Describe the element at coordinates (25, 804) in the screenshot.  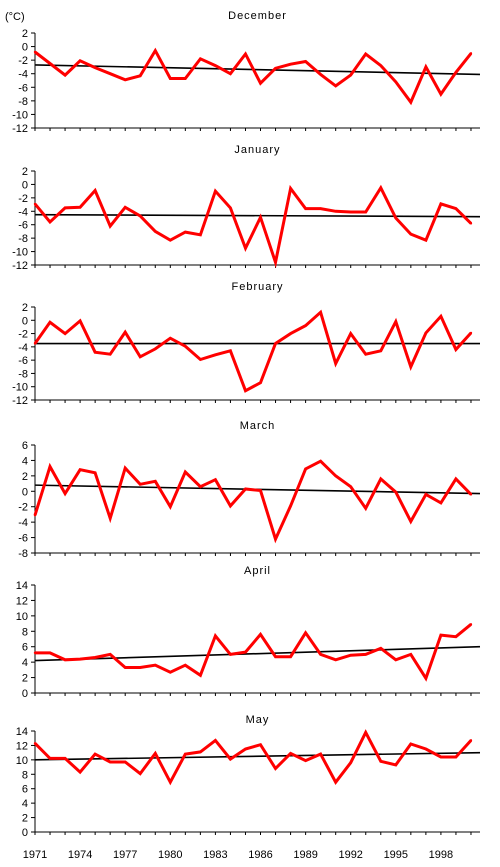
I see `y-tick-label: 4` at that location.